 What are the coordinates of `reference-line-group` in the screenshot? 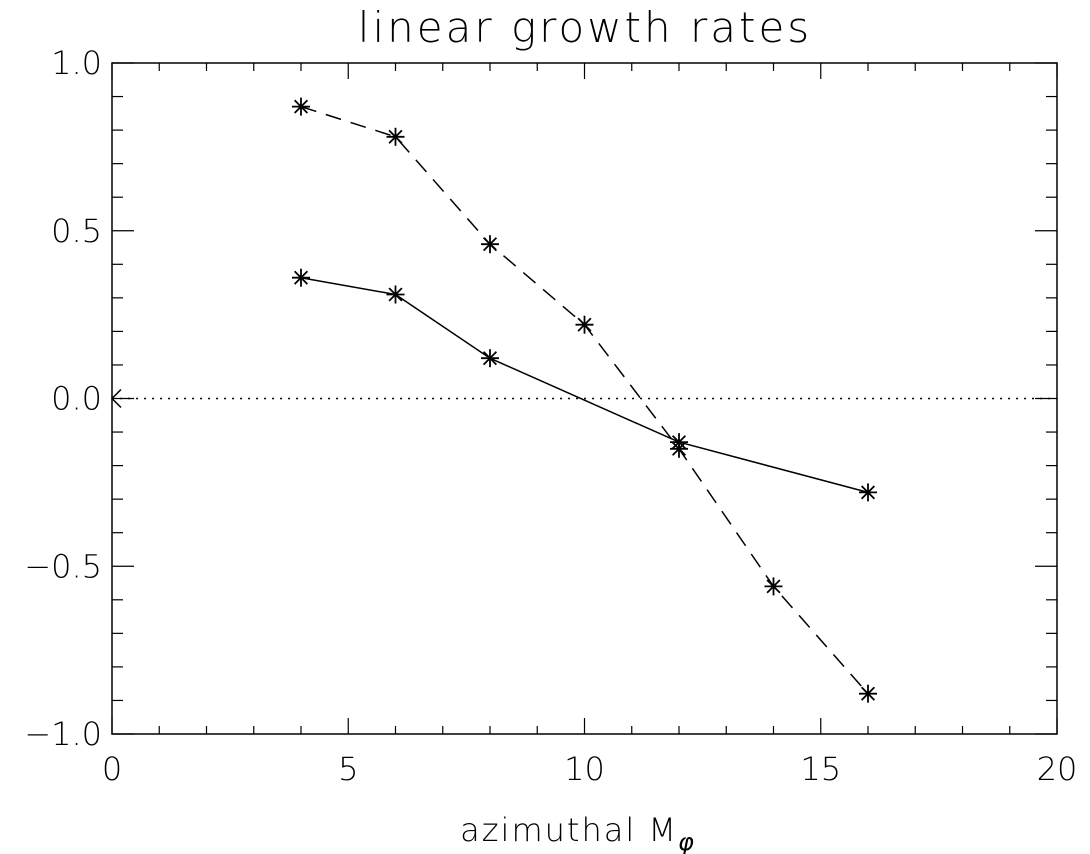 It's located at (583, 398).